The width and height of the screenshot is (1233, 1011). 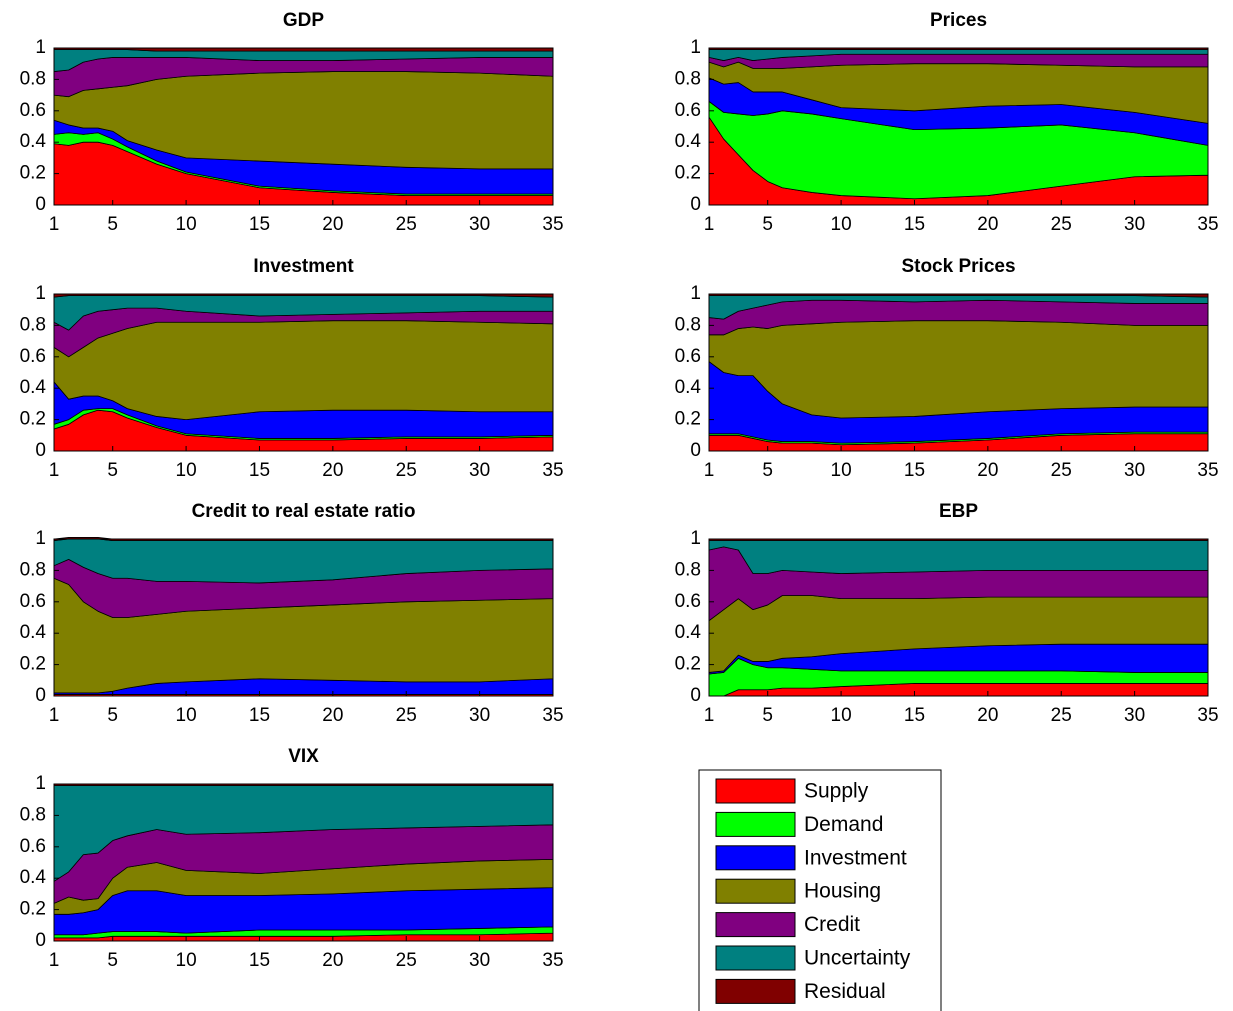 I want to click on area, so click(x=303, y=370).